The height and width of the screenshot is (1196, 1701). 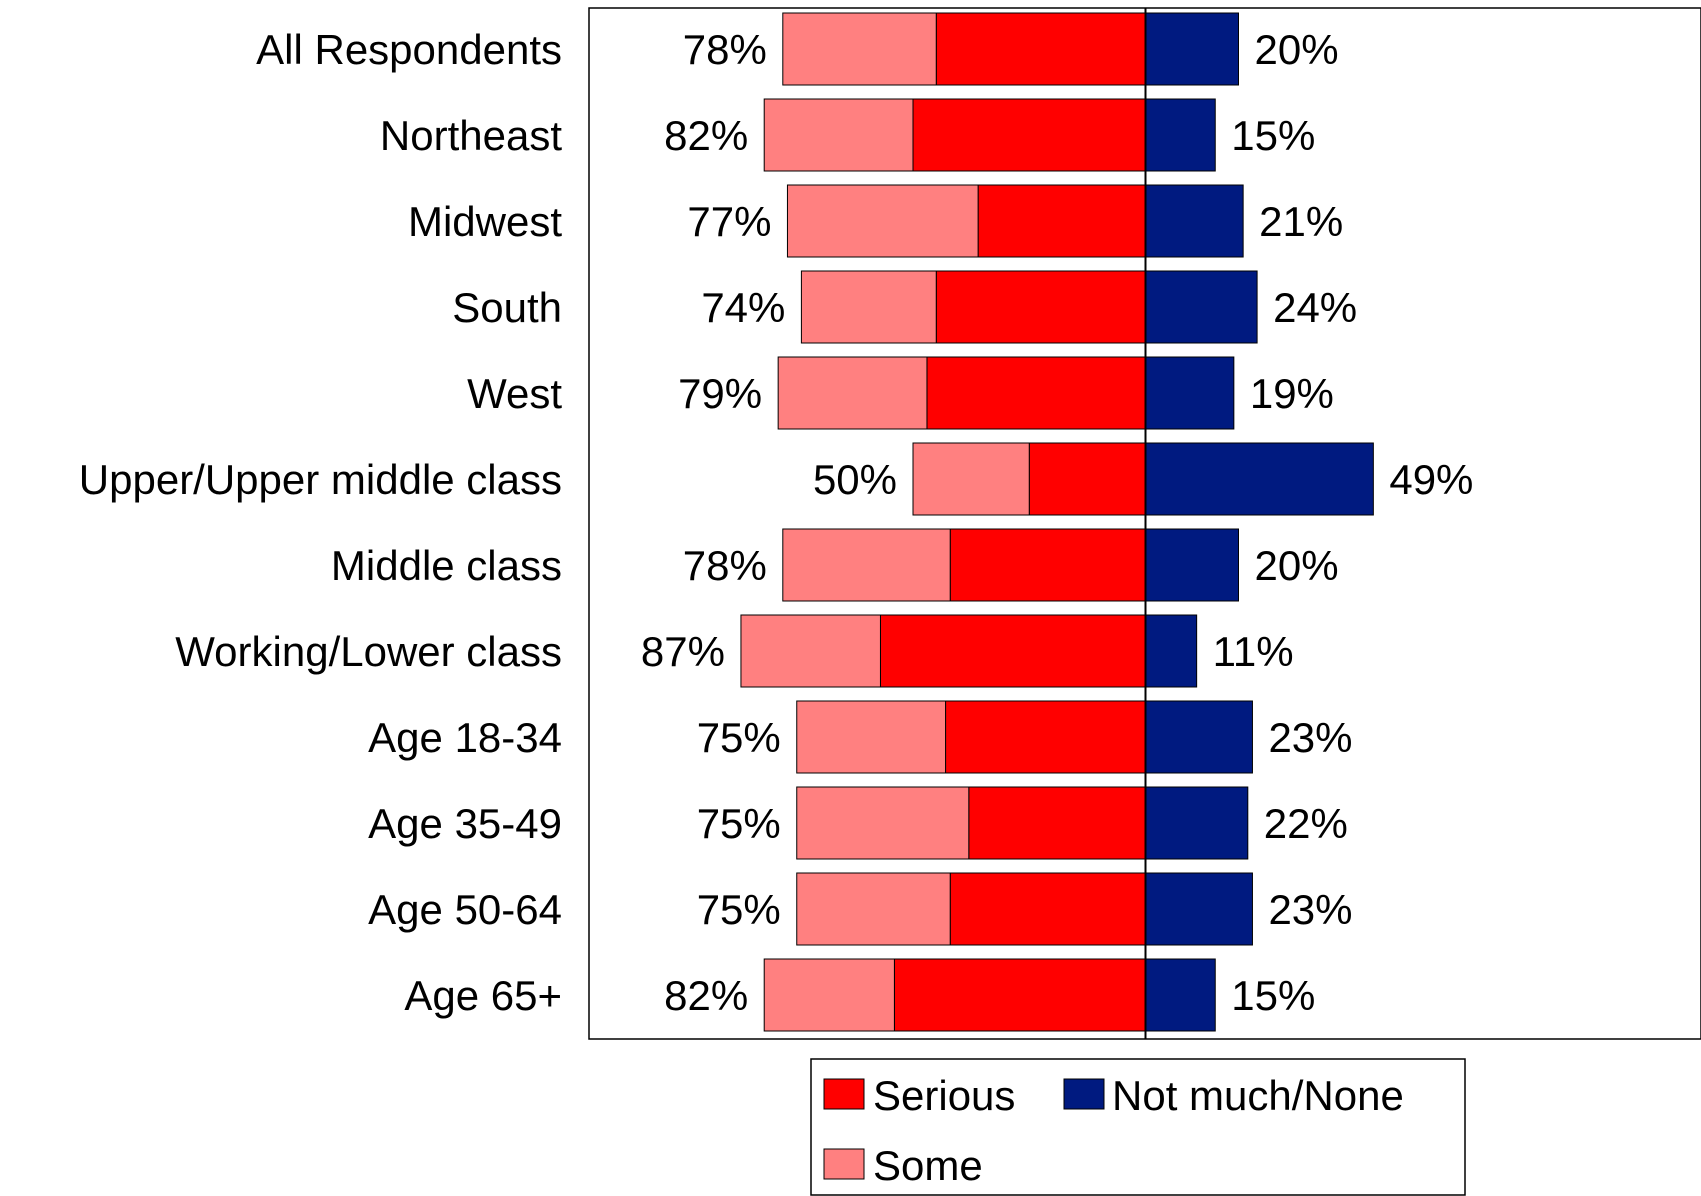 I want to click on category-label: Age 35-49, so click(x=465, y=823).